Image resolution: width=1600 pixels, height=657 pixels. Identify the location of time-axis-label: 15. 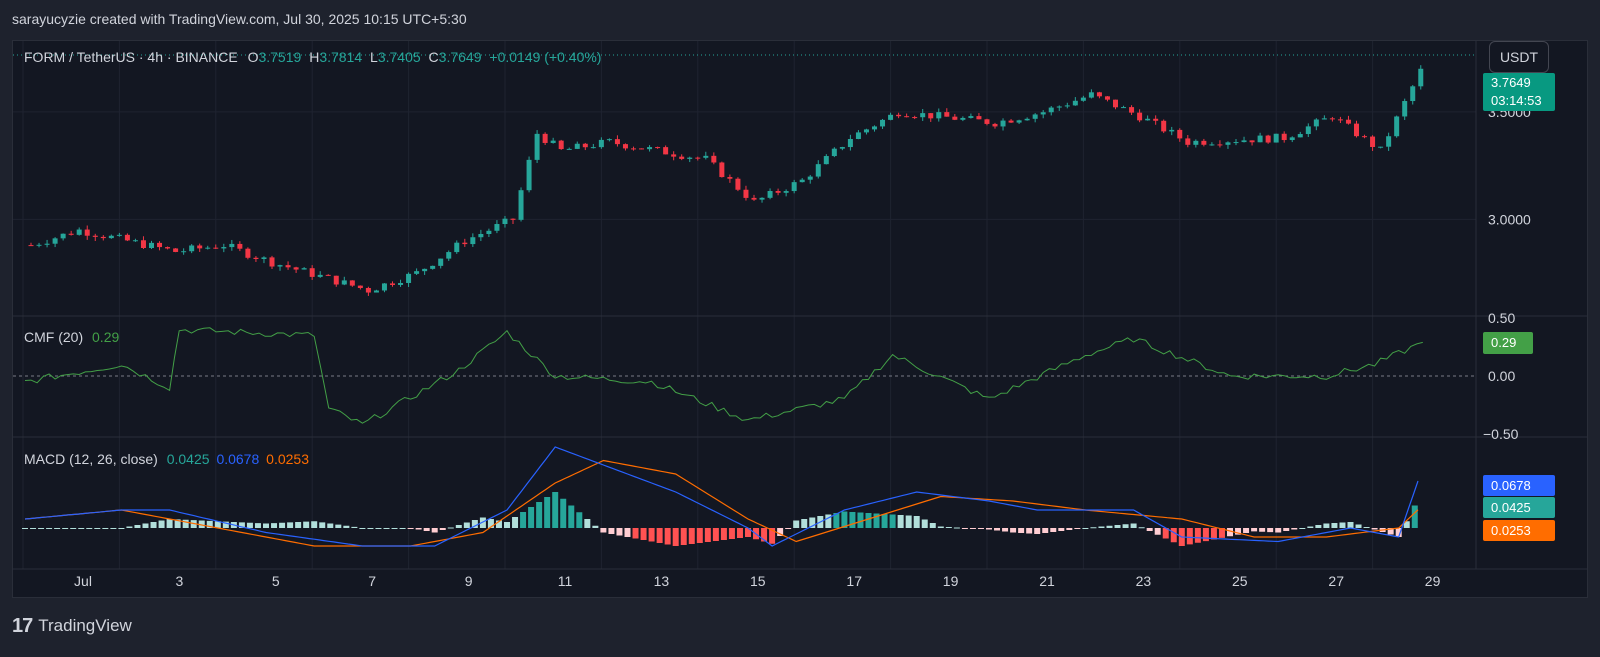
(758, 581).